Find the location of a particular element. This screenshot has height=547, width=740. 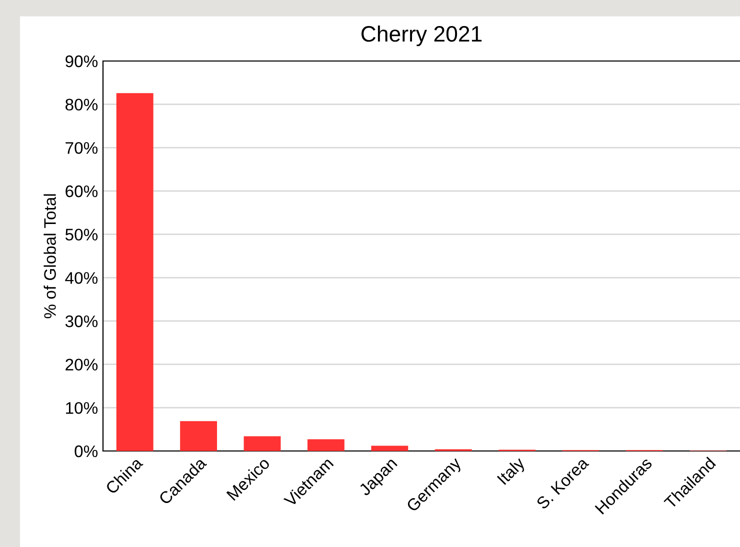

y-tick-label: 70% is located at coordinates (82, 148).